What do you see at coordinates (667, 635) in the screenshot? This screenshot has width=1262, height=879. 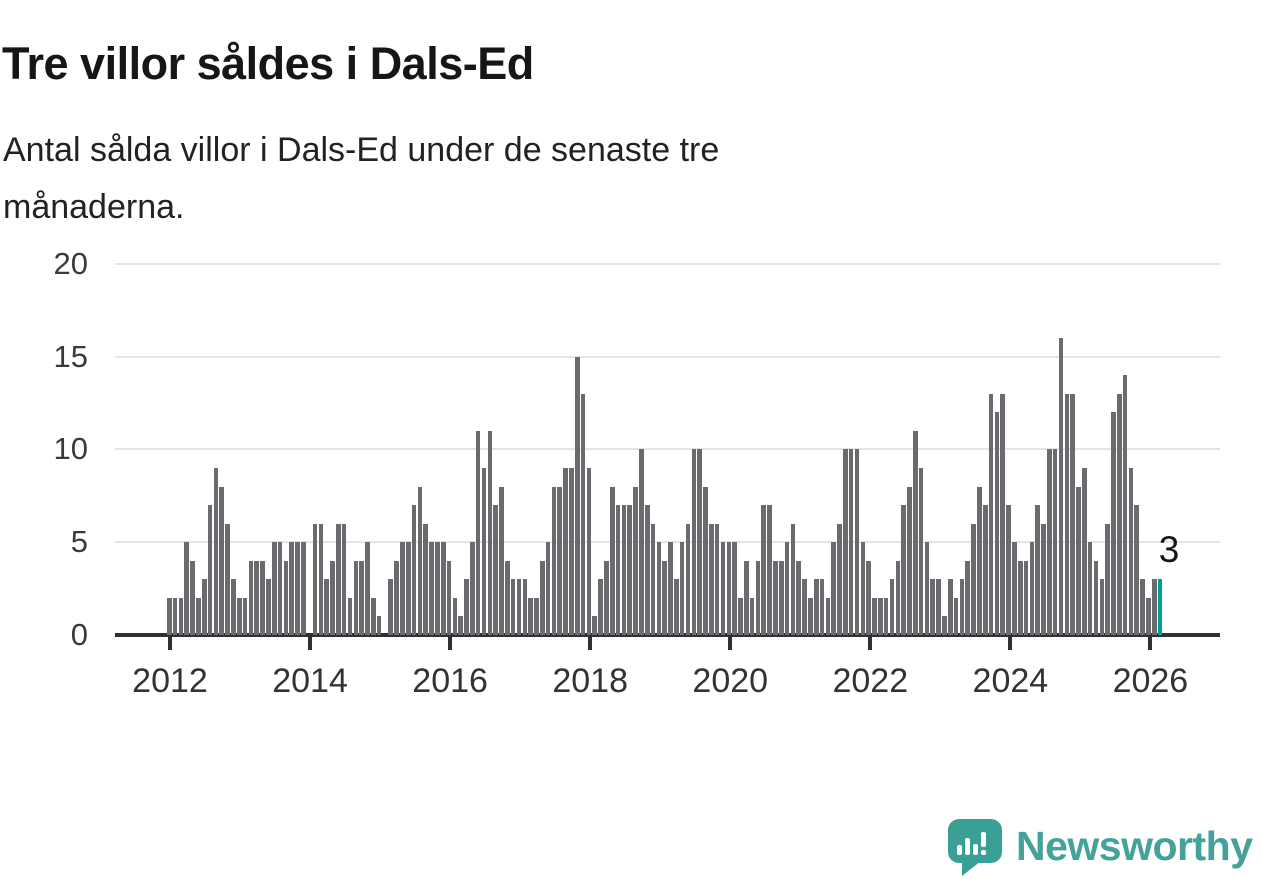 I see `x-axis-line` at bounding box center [667, 635].